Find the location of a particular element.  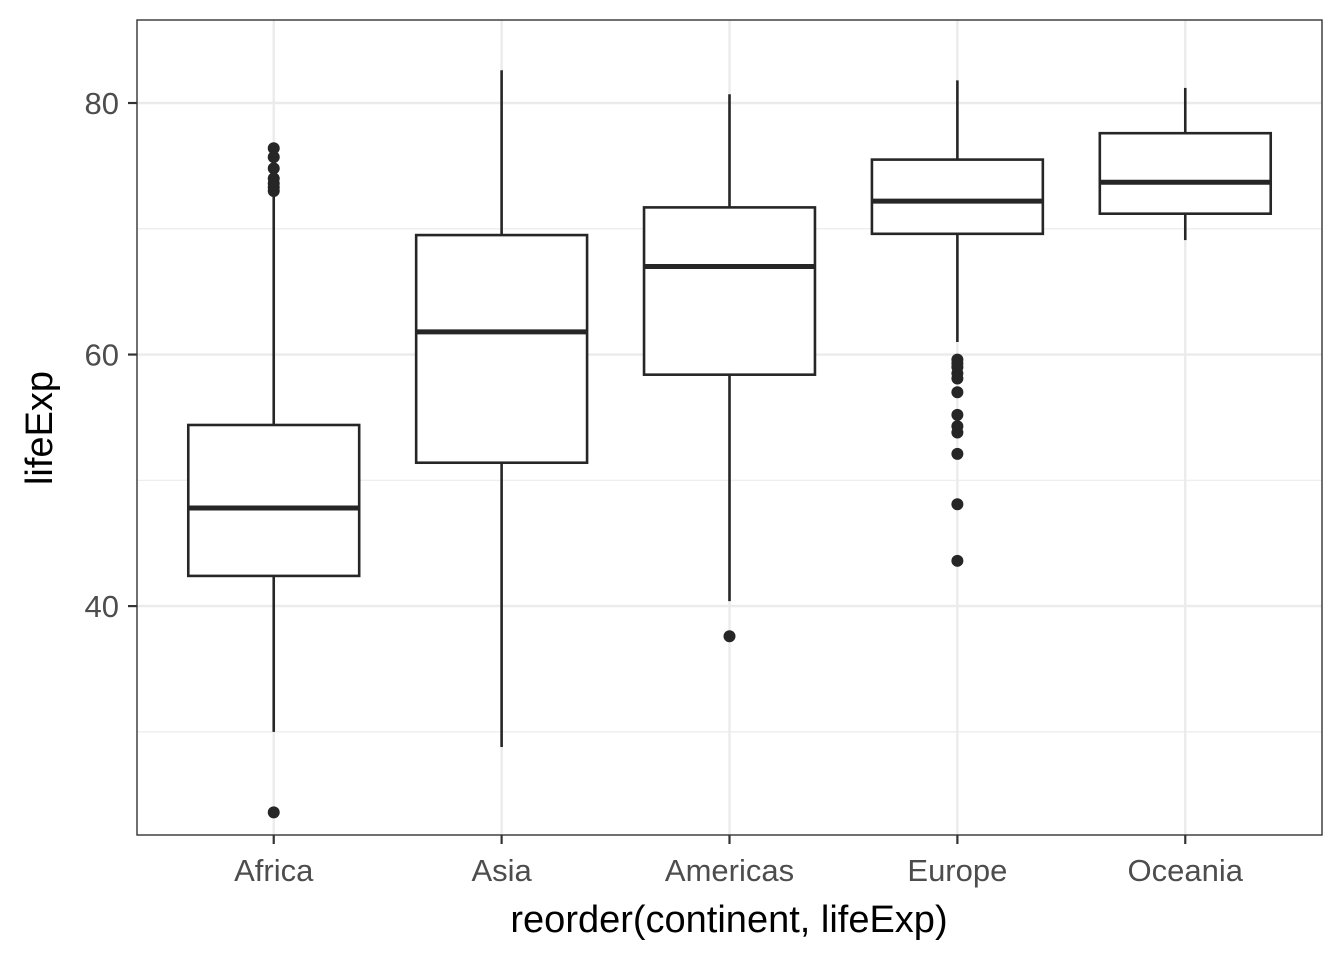

x-tick-label: Europe is located at coordinates (957, 870).